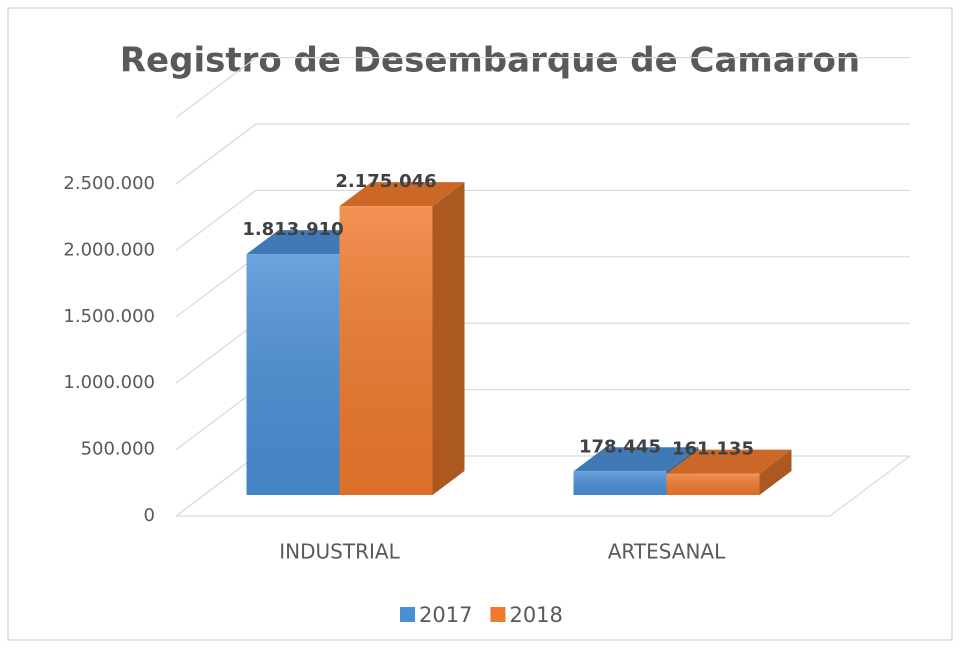 The width and height of the screenshot is (961, 648). What do you see at coordinates (620, 446) in the screenshot?
I see `data-label: 178.445` at bounding box center [620, 446].